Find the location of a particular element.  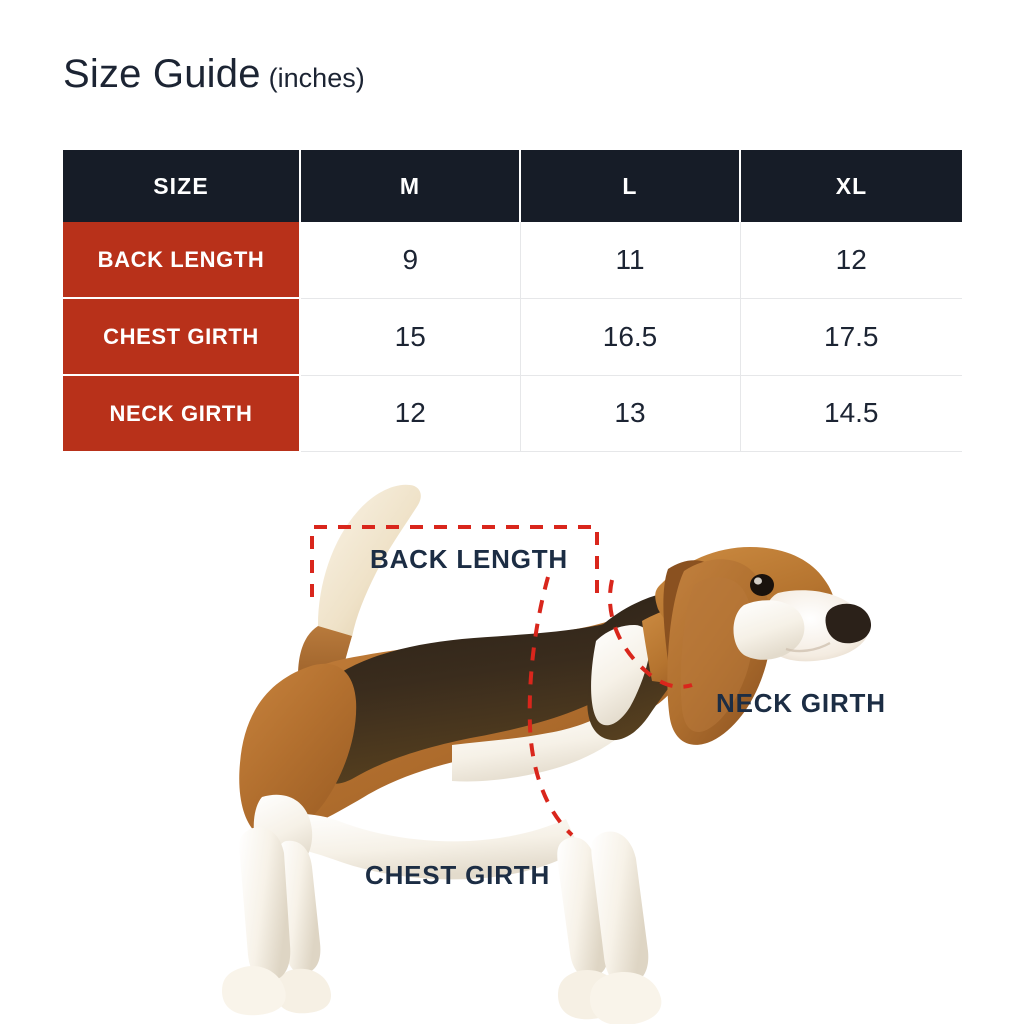

cell-chest-girth-xl: 17.5 is located at coordinates (851, 337).